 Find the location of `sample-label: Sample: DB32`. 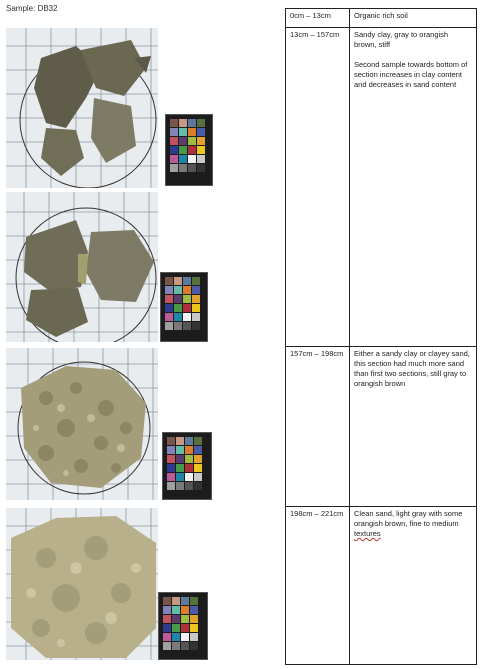

sample-label: Sample: DB32 is located at coordinates (32, 8).